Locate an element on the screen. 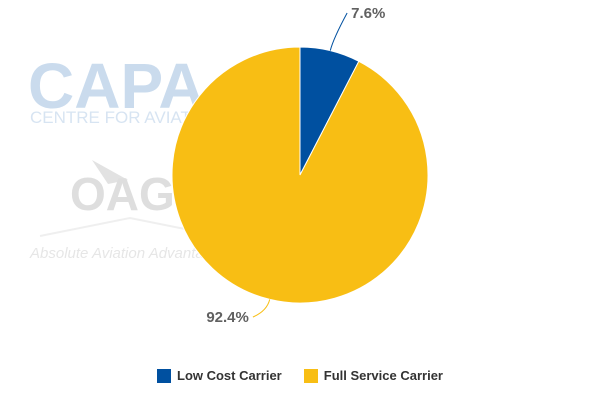  oag-logo: OAG Absolute Aviation Advantage is located at coordinates (124, 211).